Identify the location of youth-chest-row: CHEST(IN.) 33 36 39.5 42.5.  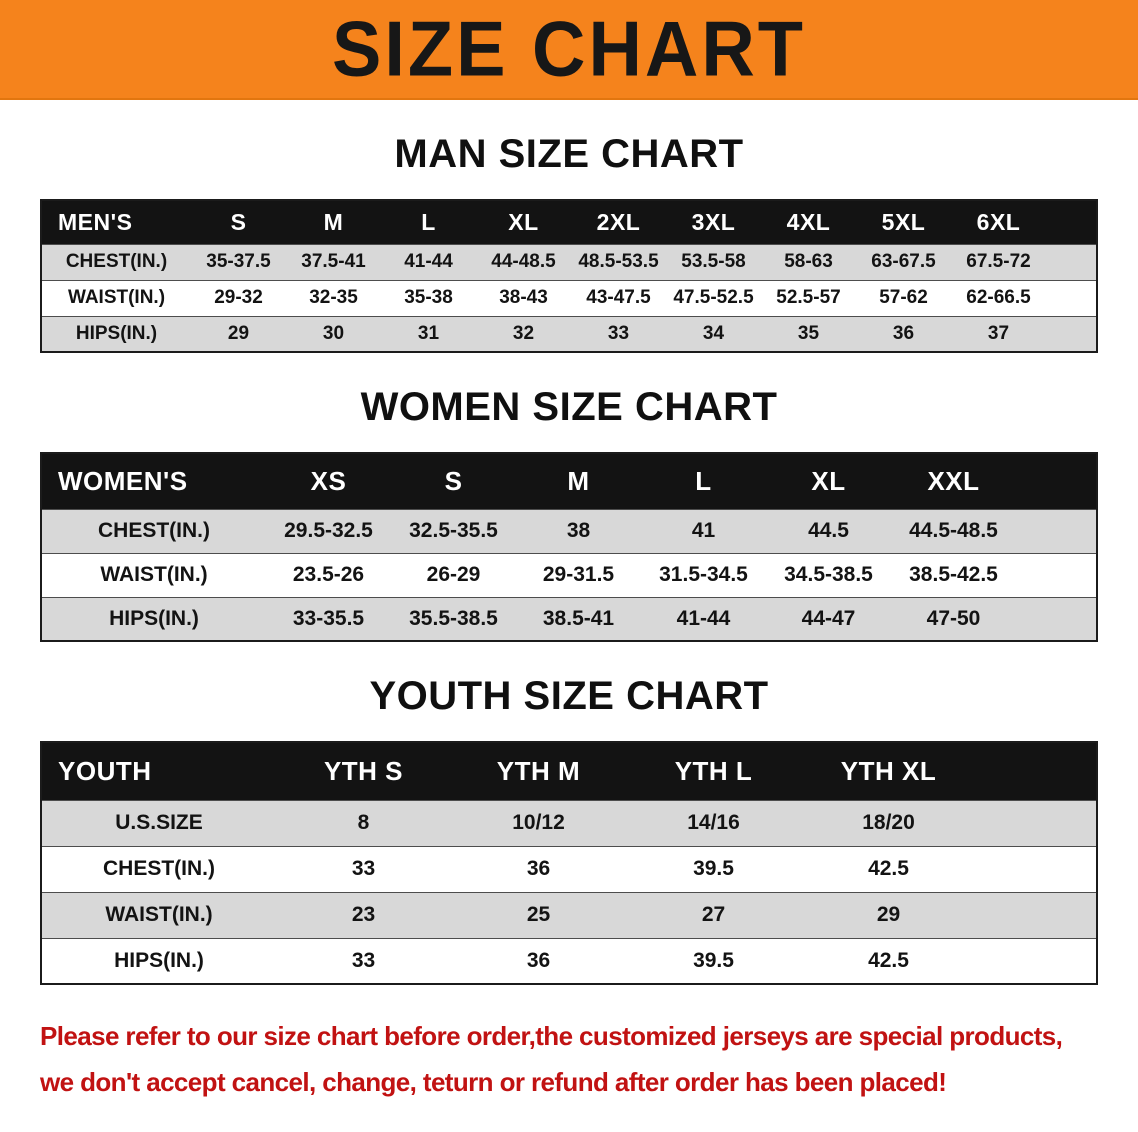
(569, 869).